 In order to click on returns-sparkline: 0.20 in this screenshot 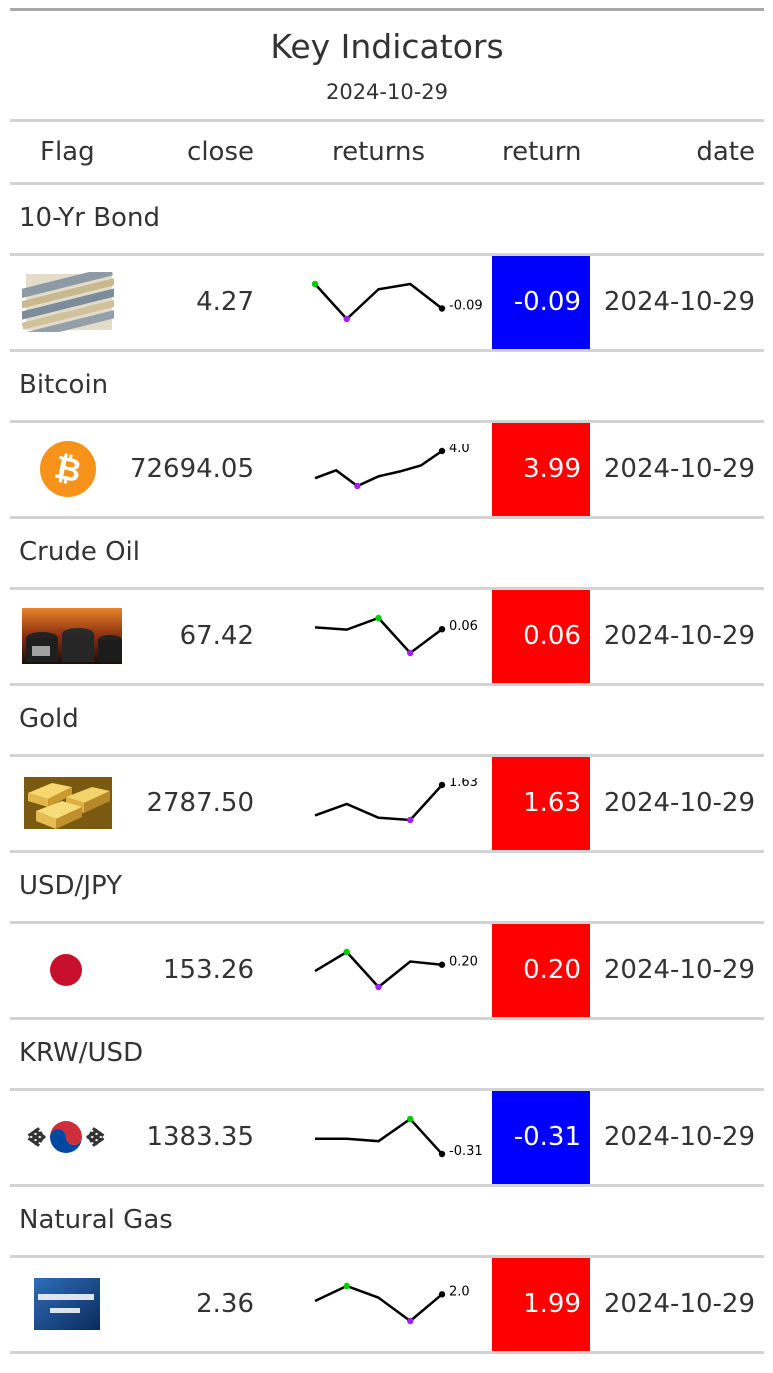, I will do `click(396, 969)`.